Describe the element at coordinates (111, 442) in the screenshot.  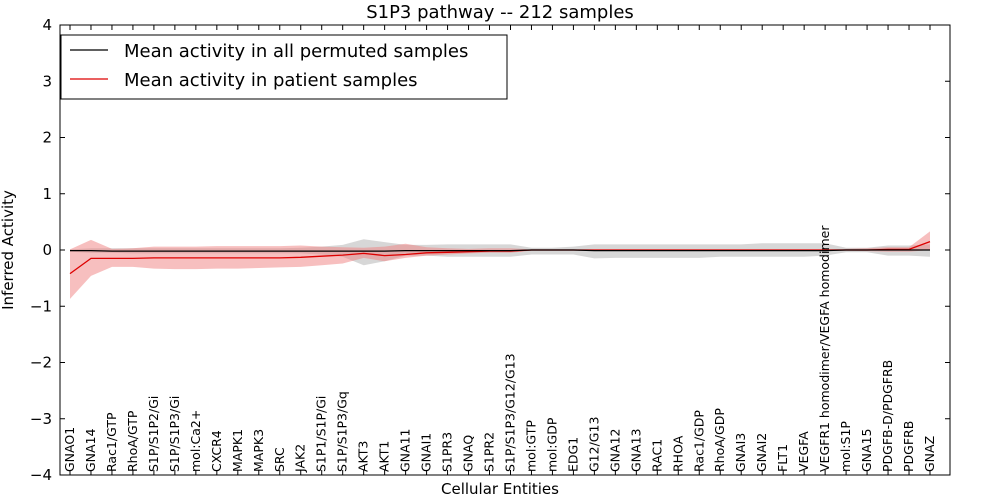
I see `x-tick-label: Rac1/GTP` at that location.